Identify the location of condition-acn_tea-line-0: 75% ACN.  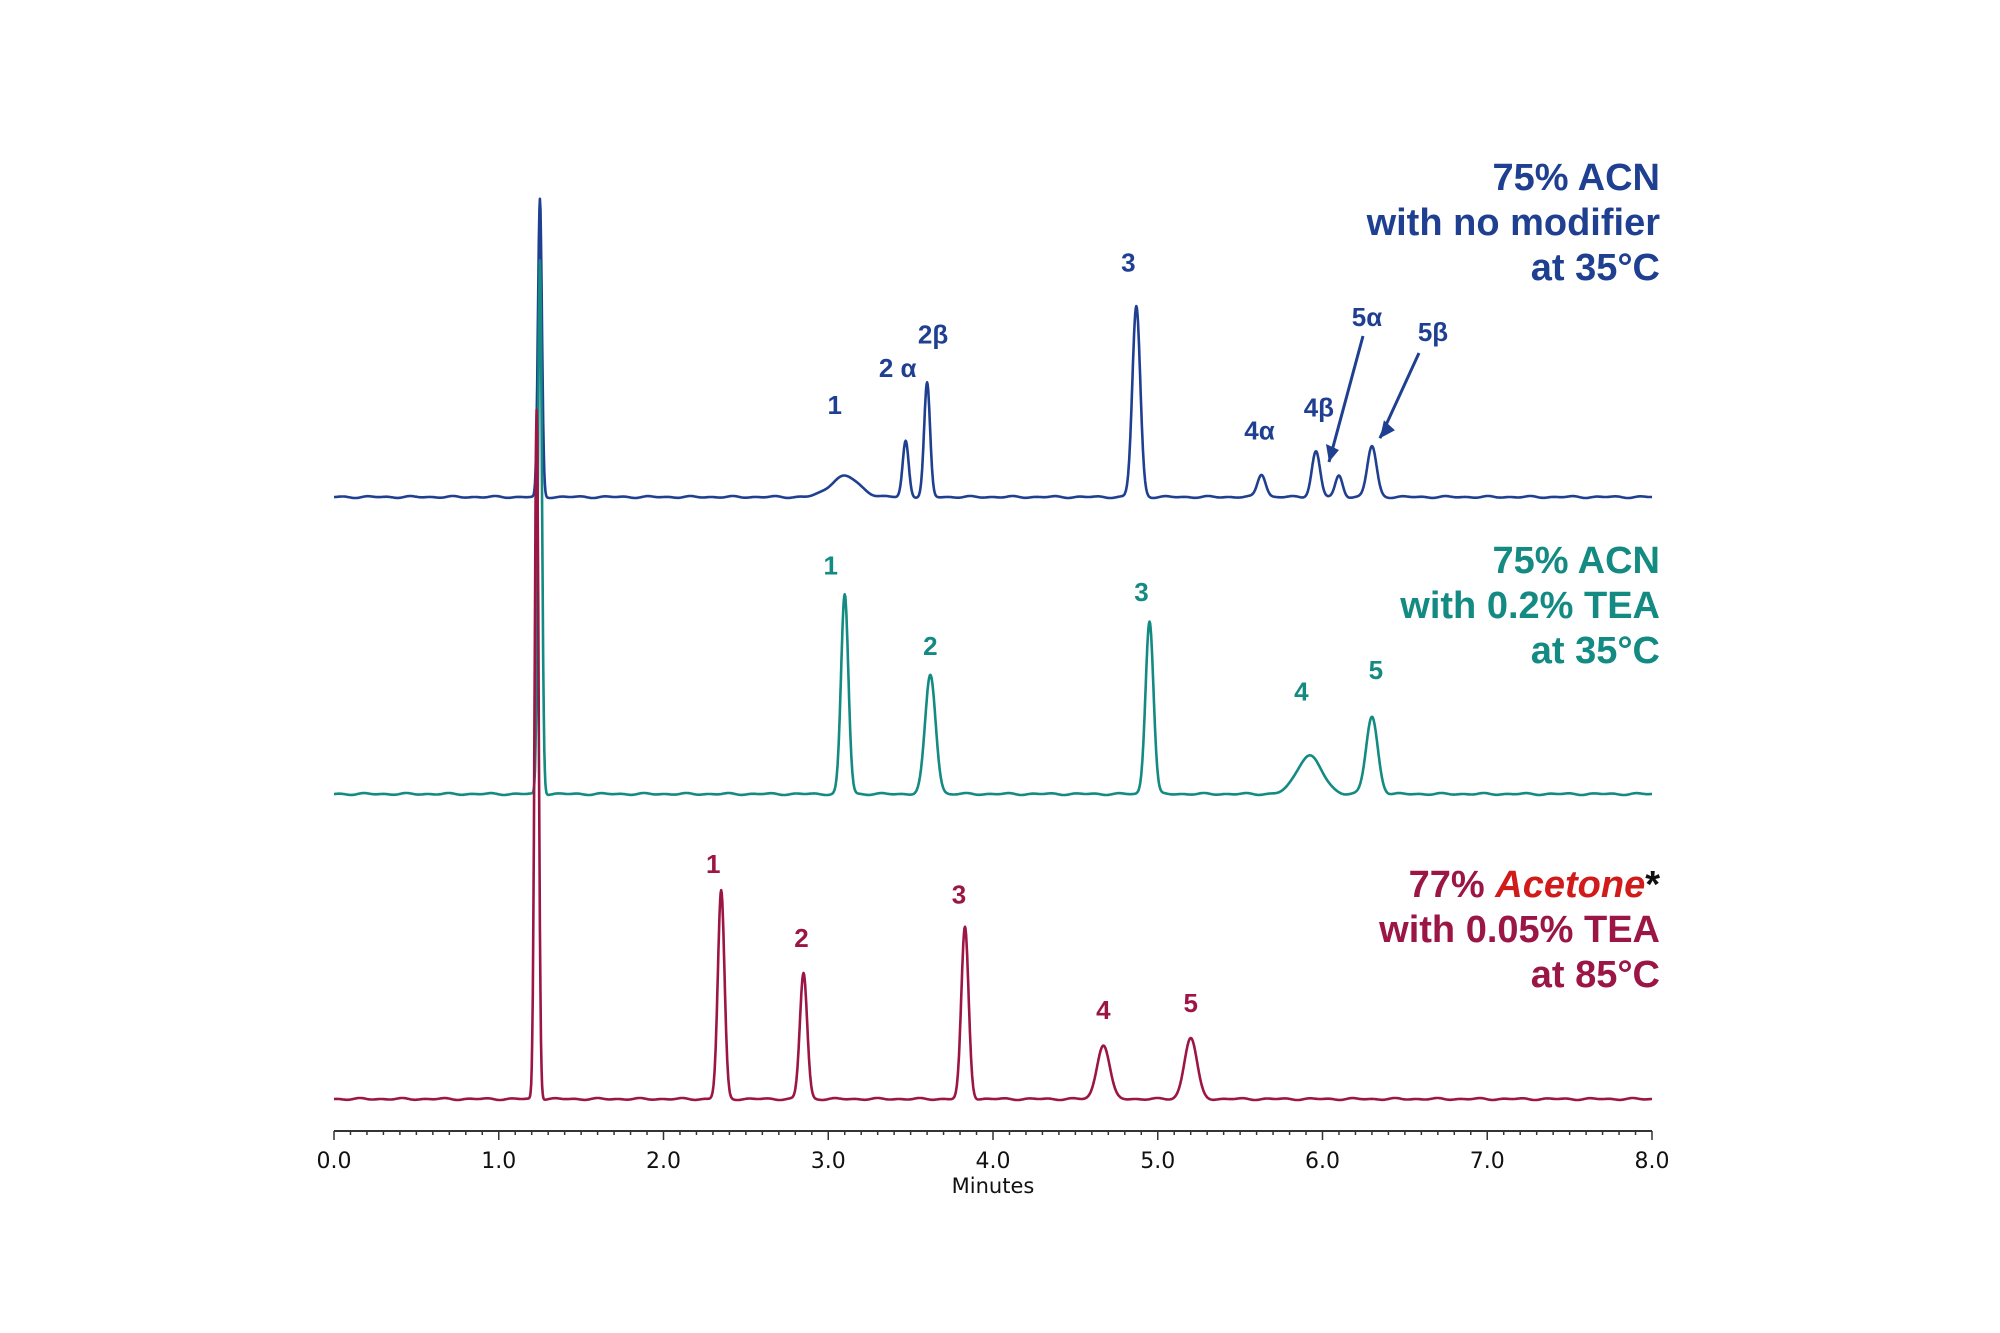
(1576, 561).